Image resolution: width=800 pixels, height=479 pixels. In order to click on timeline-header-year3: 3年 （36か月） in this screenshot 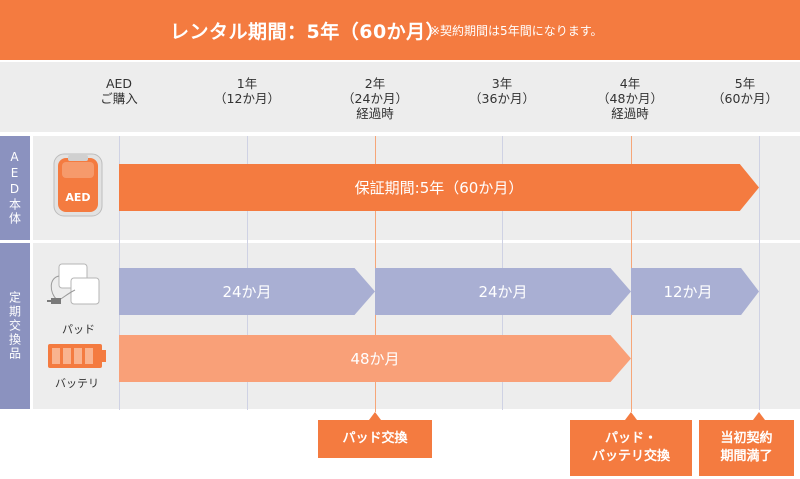, I will do `click(502, 91)`.